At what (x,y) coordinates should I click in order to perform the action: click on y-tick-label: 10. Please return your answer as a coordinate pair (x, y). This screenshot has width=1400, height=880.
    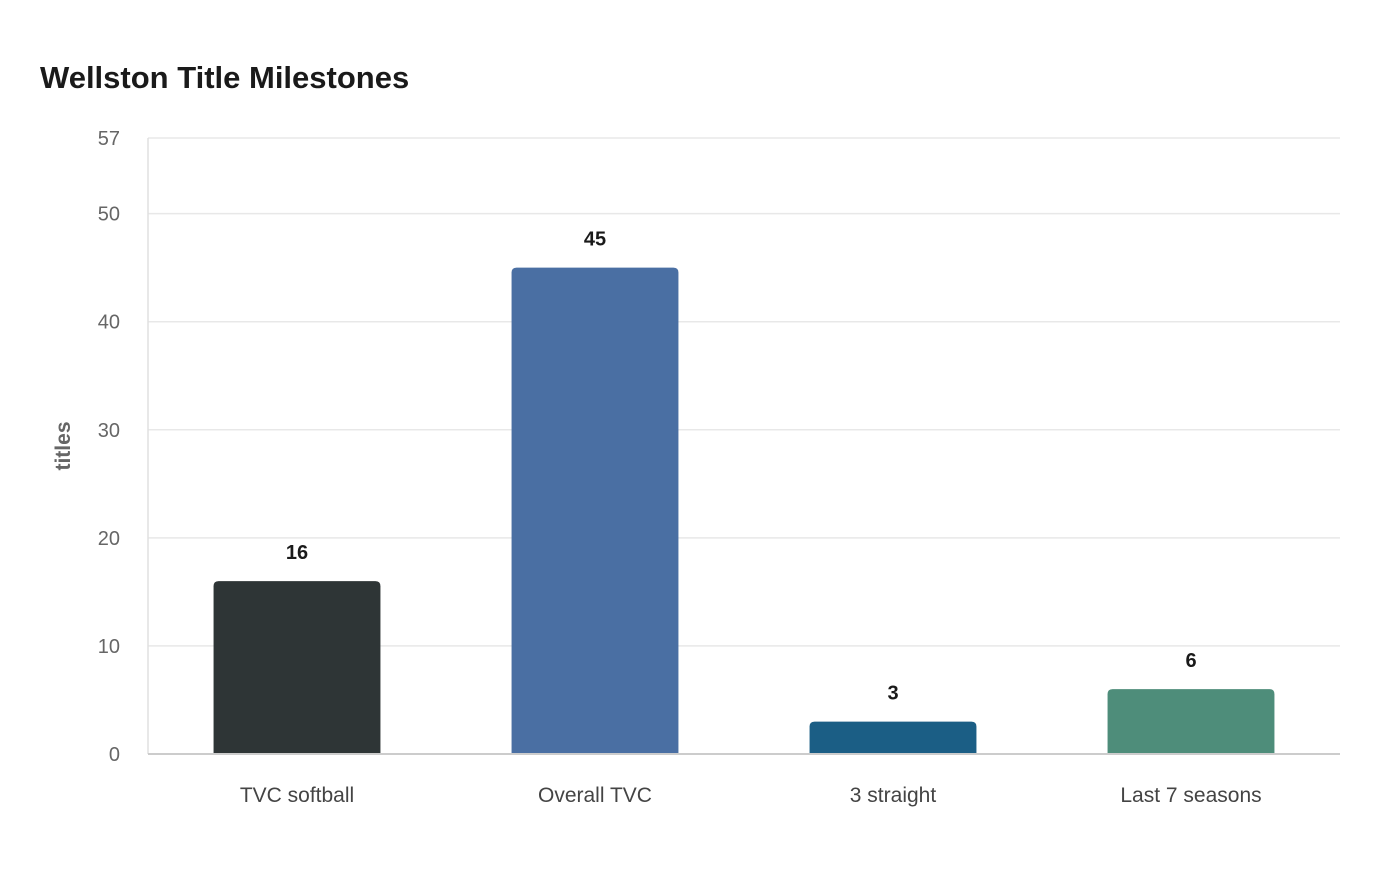
    Looking at the image, I should click on (109, 647).